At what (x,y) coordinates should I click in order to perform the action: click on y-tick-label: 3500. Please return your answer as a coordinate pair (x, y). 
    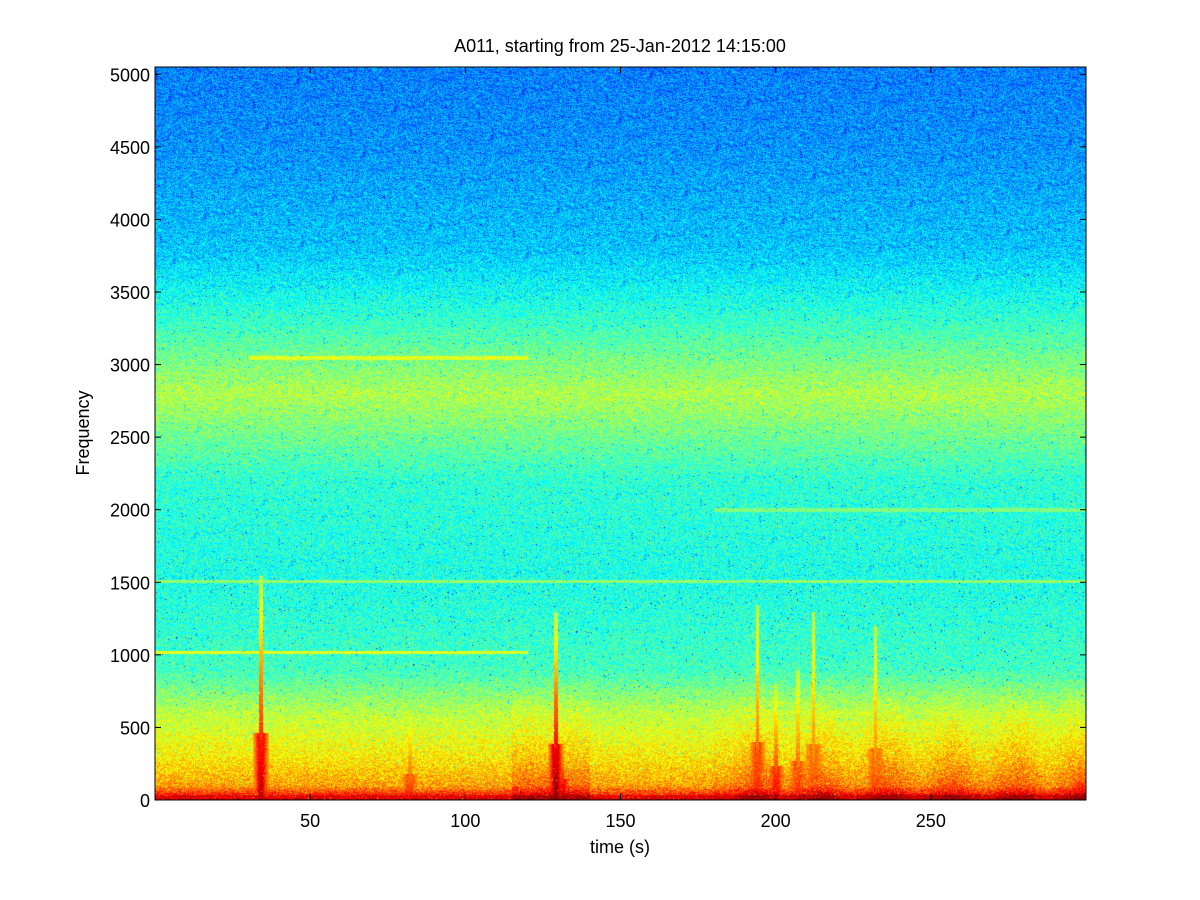
    Looking at the image, I should click on (130, 293).